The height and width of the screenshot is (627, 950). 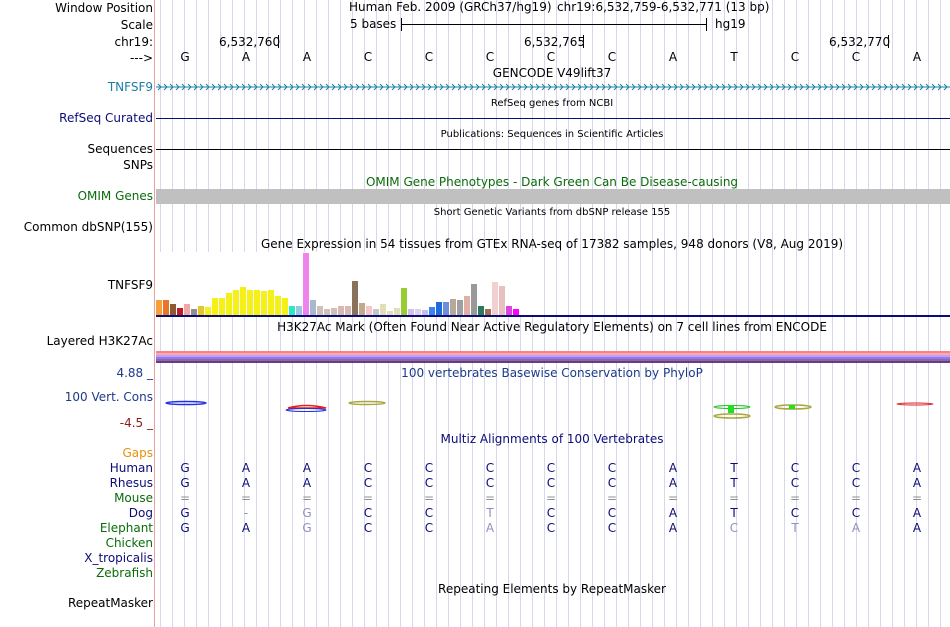 I want to click on snps-track-label: SNPs, so click(x=138, y=165).